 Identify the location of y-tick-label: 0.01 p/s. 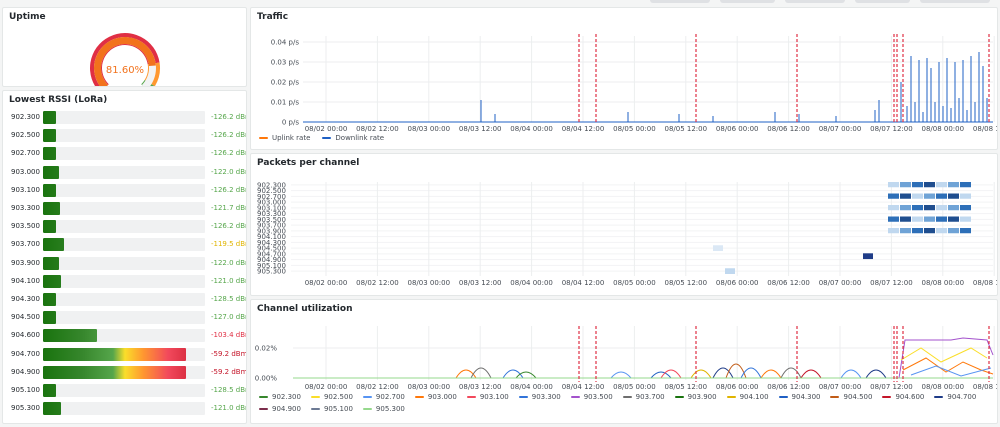
(285, 103).